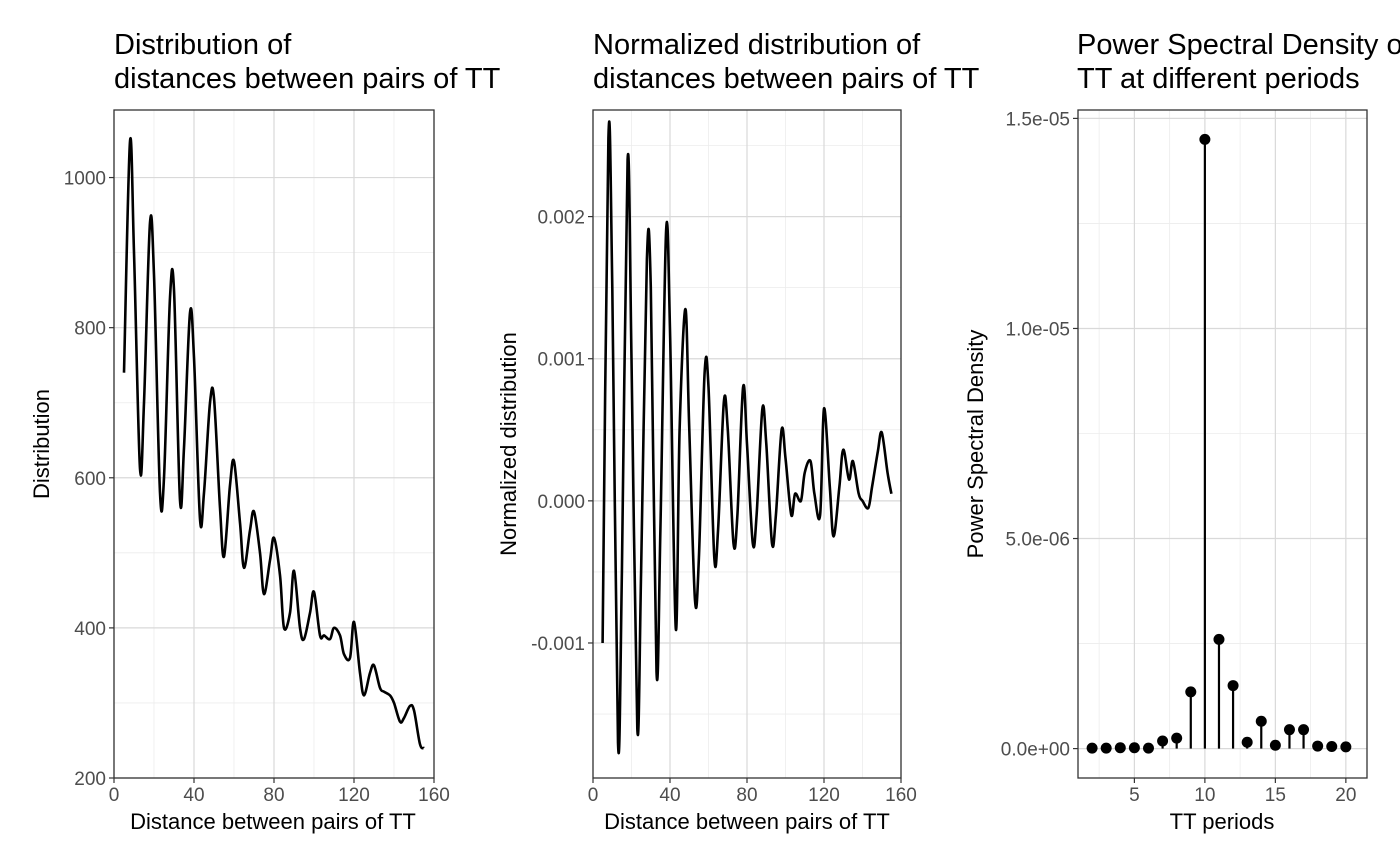 The image size is (1400, 866). Describe the element at coordinates (561, 360) in the screenshot. I see `y-tick-label: 0.001` at that location.